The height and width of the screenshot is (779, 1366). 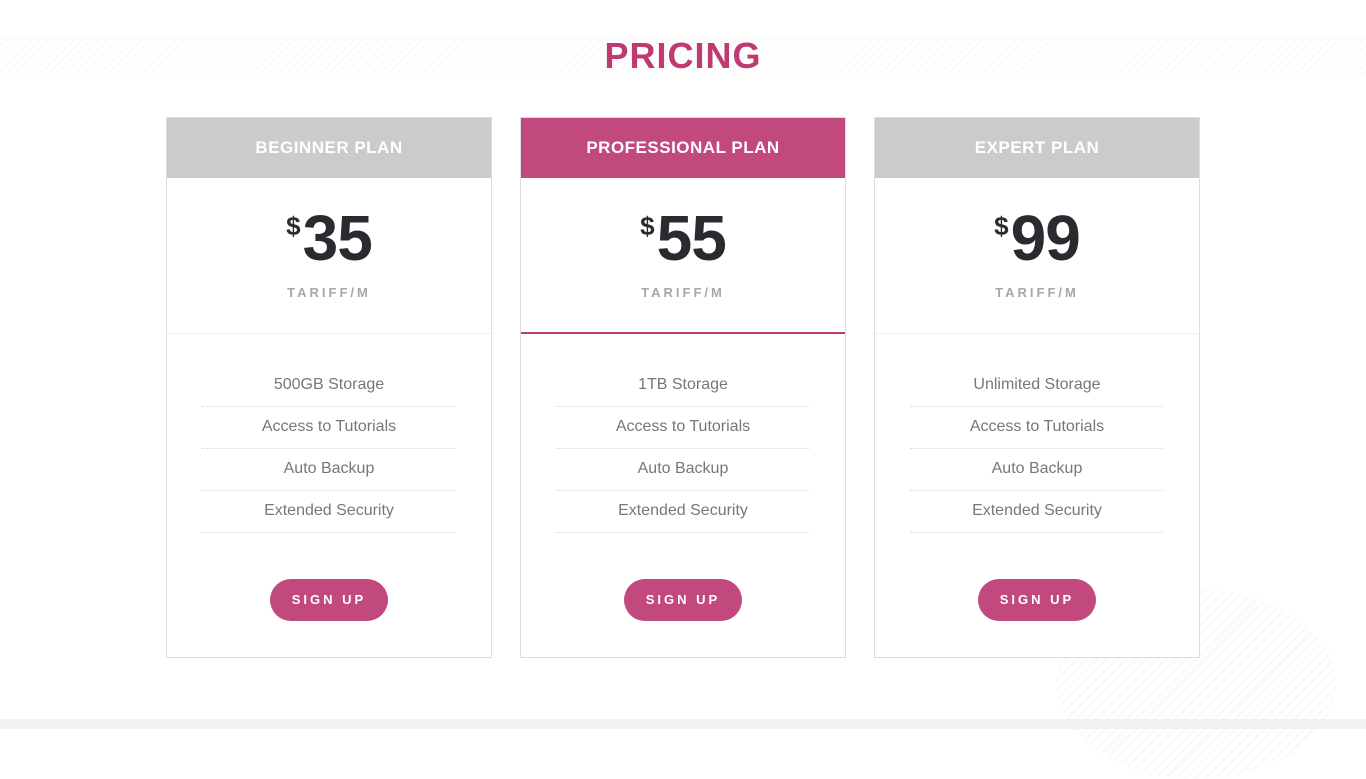 I want to click on plan-name: BEGINNER PLAN, so click(x=329, y=147).